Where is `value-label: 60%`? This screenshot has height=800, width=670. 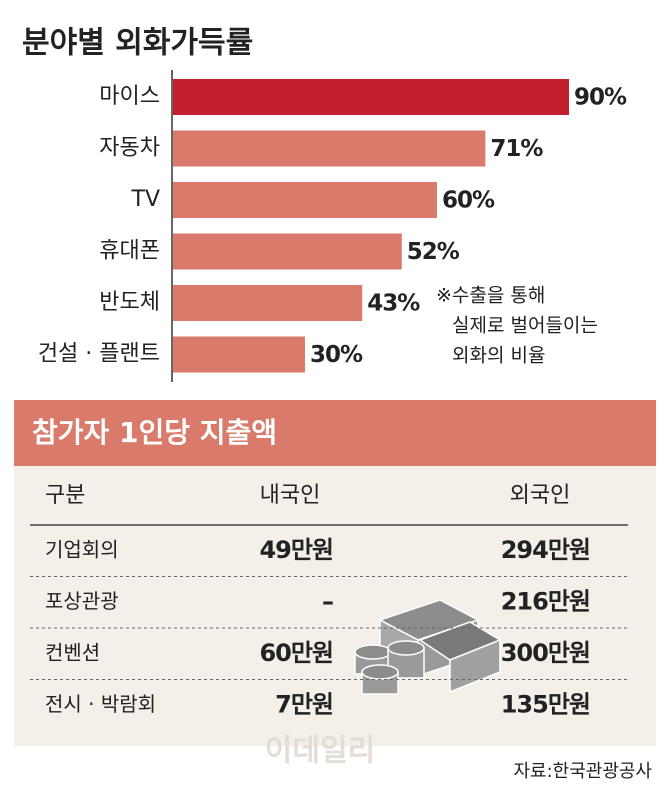 value-label: 60% is located at coordinates (468, 201).